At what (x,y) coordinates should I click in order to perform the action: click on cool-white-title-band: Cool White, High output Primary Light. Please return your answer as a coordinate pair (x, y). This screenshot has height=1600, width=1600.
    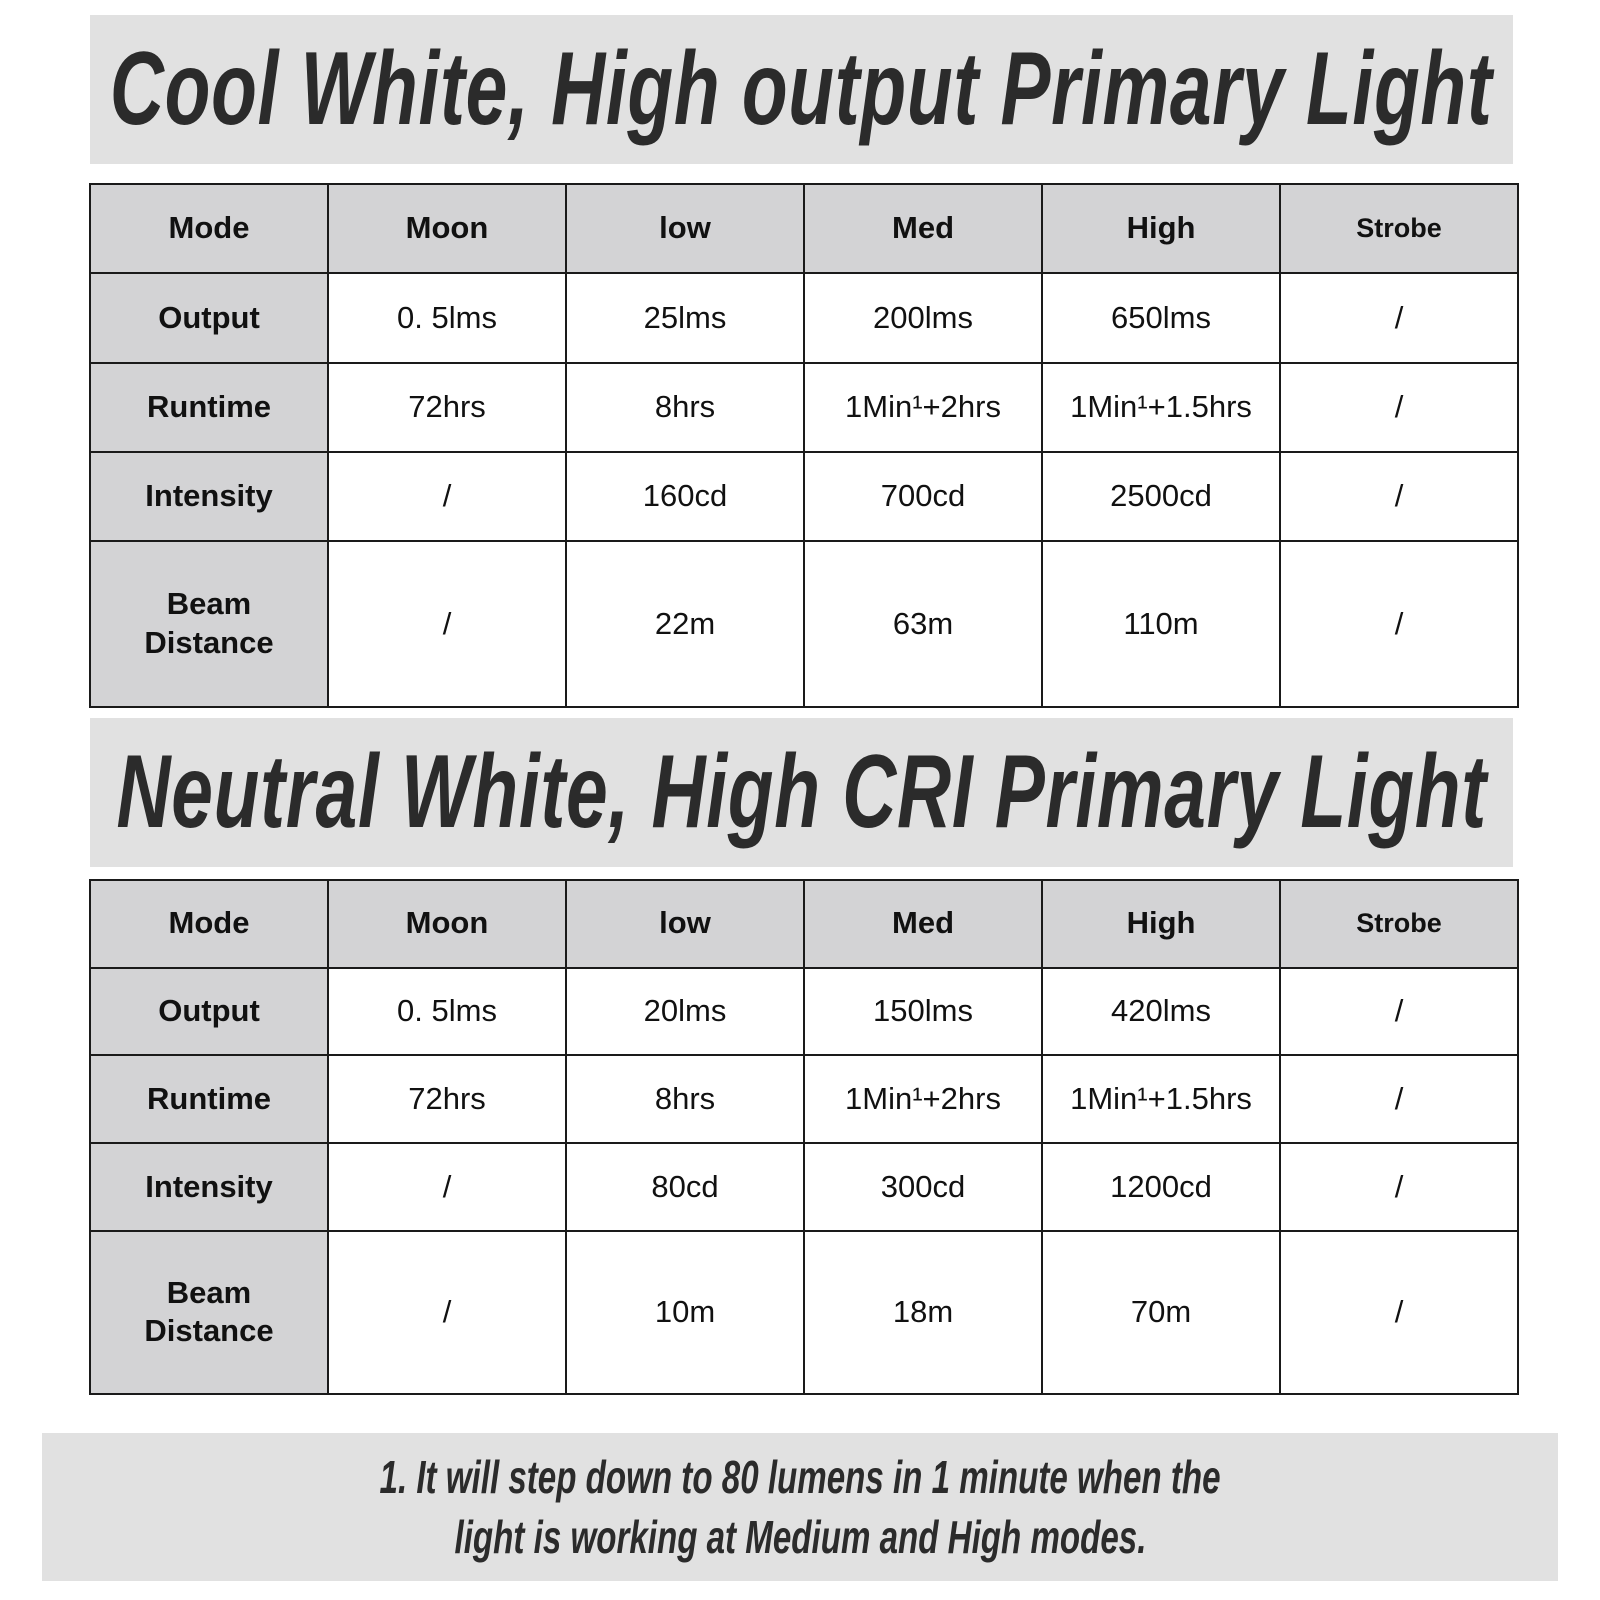
    Looking at the image, I should click on (801, 89).